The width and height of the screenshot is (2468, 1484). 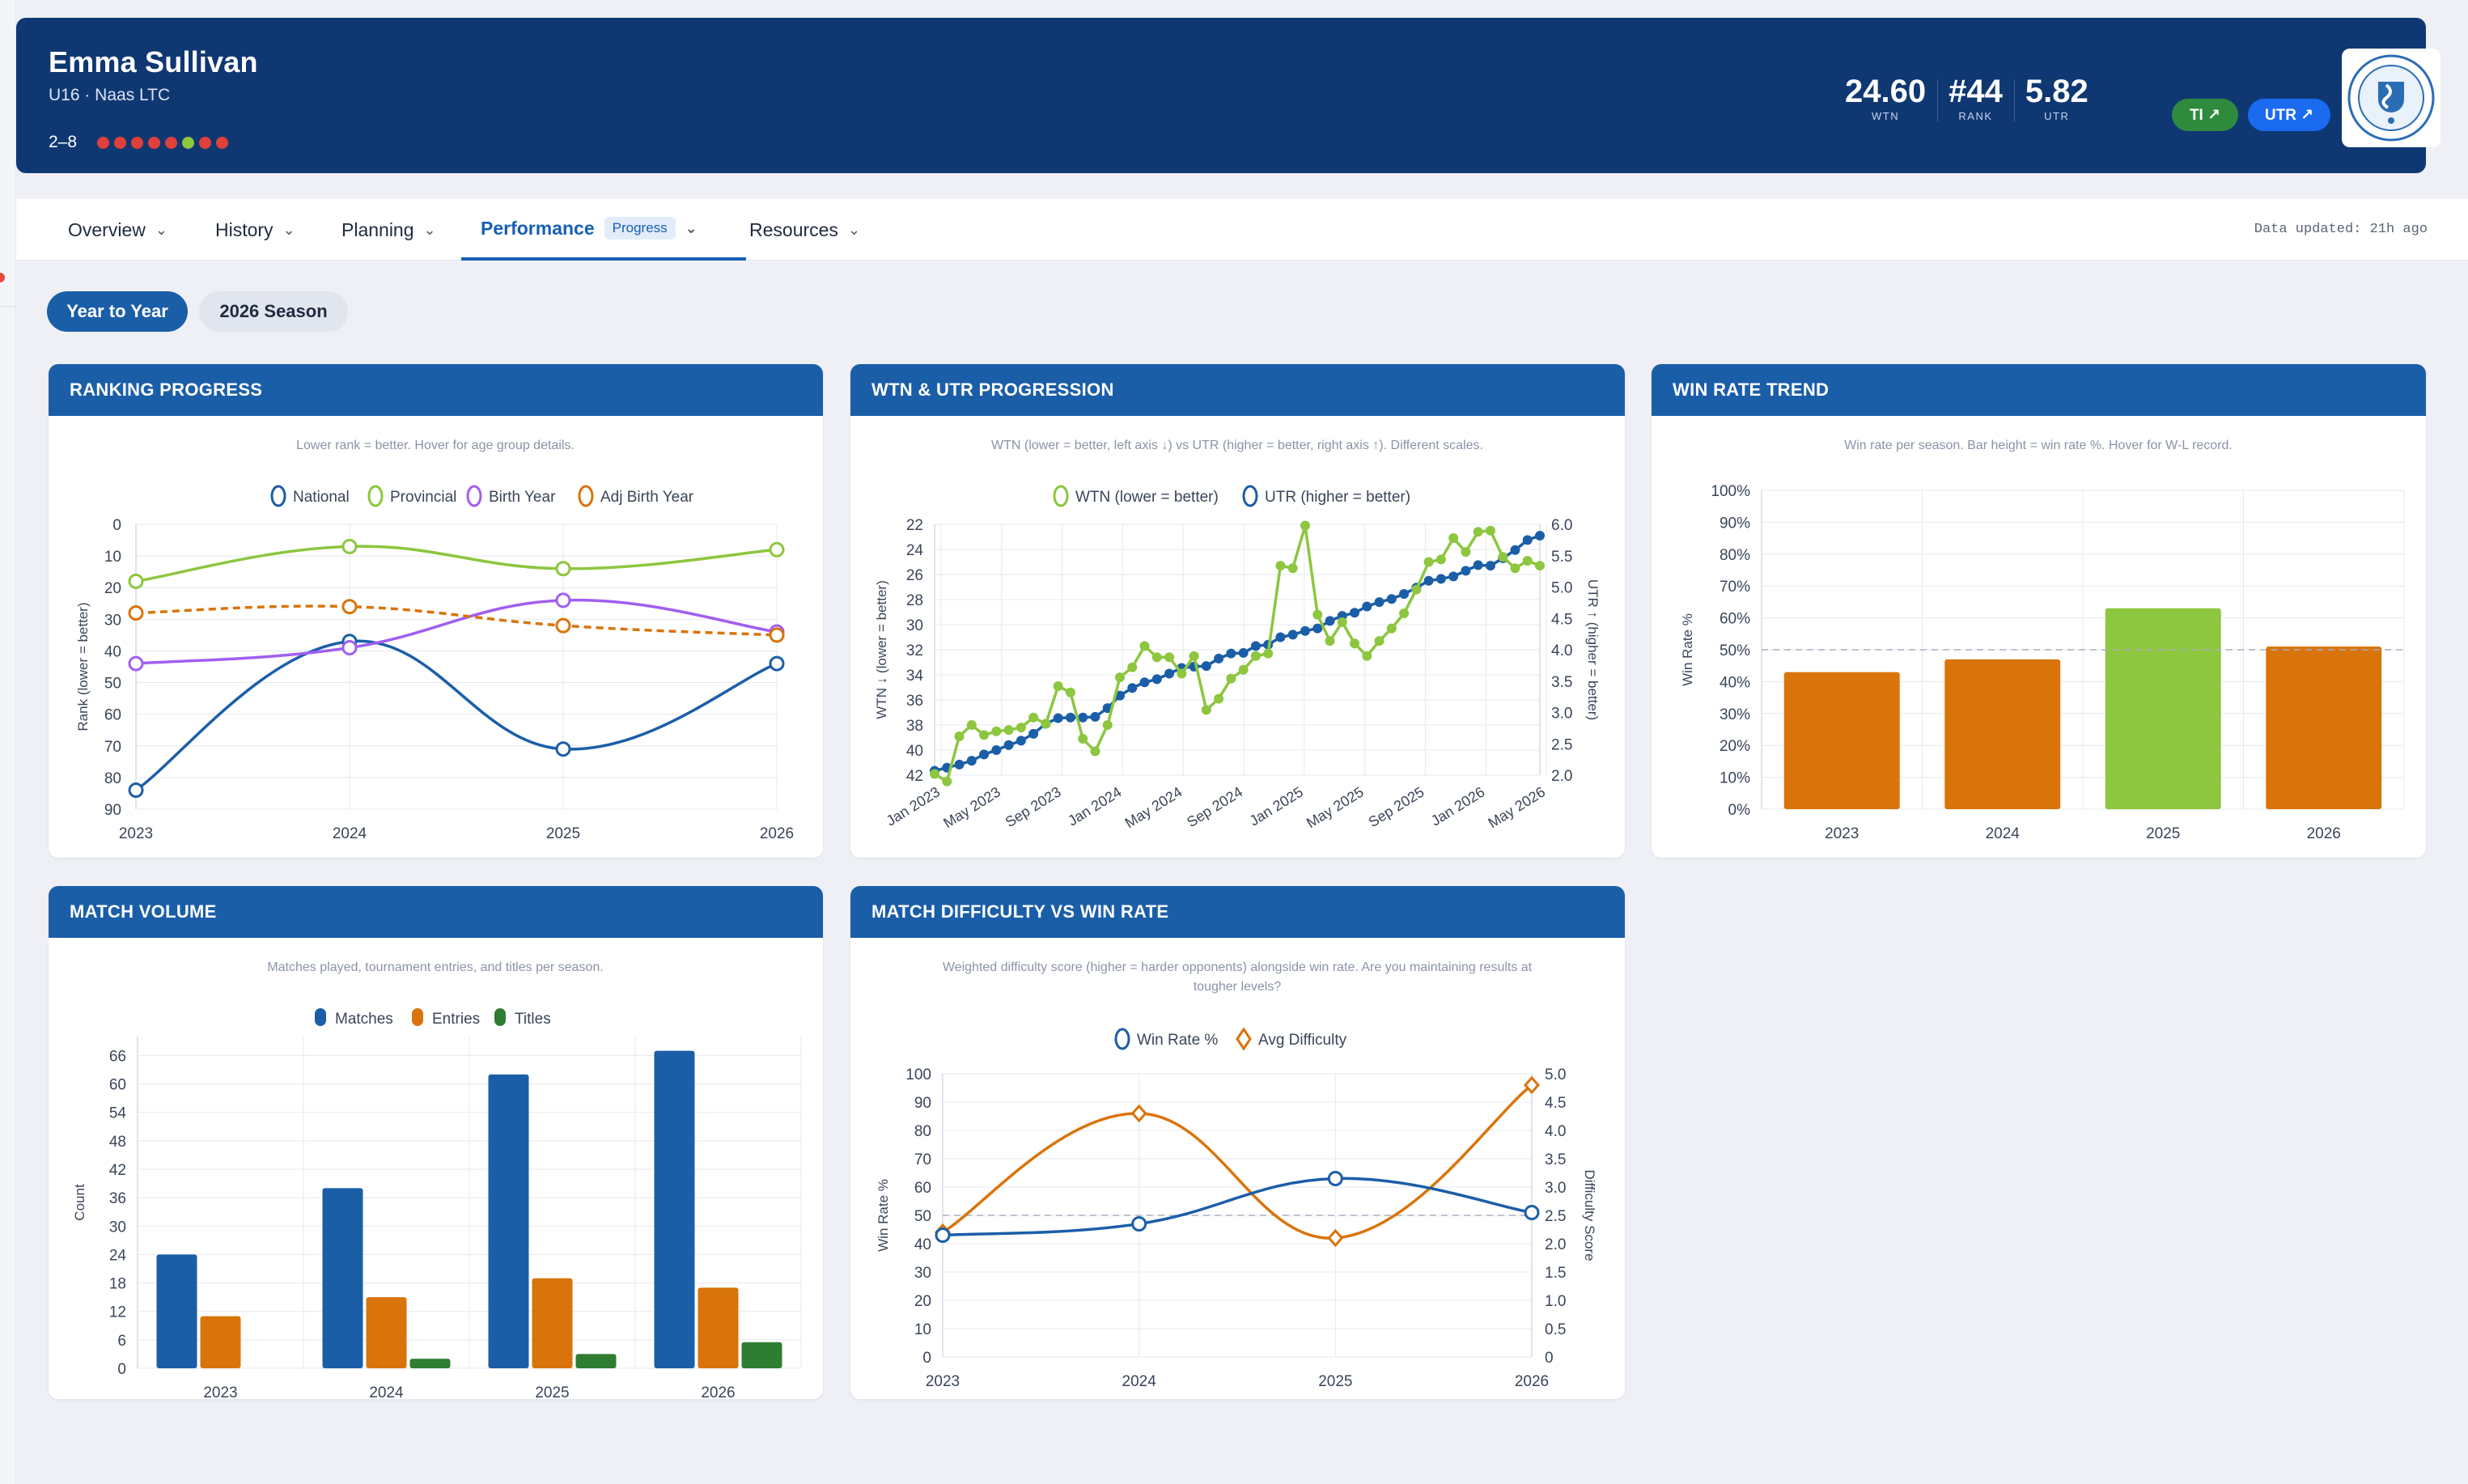 What do you see at coordinates (1561, 589) in the screenshot?
I see `y2-tick-label: 5.0` at bounding box center [1561, 589].